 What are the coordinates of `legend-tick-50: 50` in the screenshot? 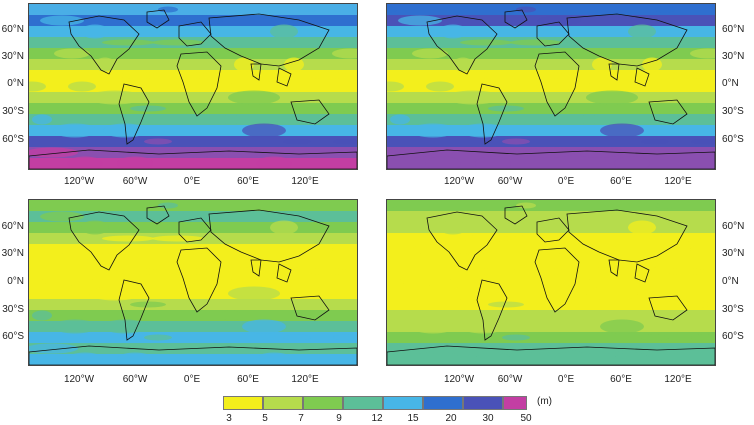 It's located at (526, 418).